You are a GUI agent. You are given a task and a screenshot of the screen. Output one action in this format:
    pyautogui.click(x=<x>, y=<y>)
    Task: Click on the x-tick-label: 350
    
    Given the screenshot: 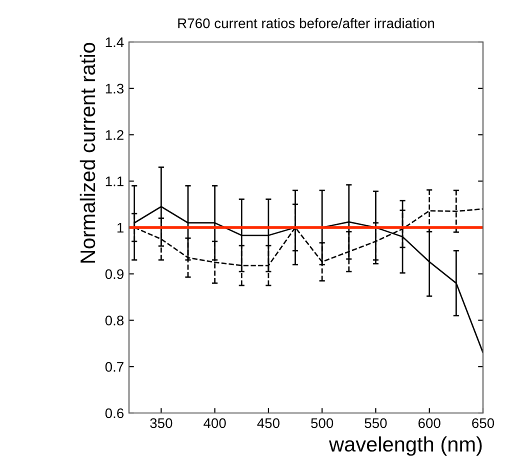 What is the action you would take?
    pyautogui.click(x=161, y=423)
    